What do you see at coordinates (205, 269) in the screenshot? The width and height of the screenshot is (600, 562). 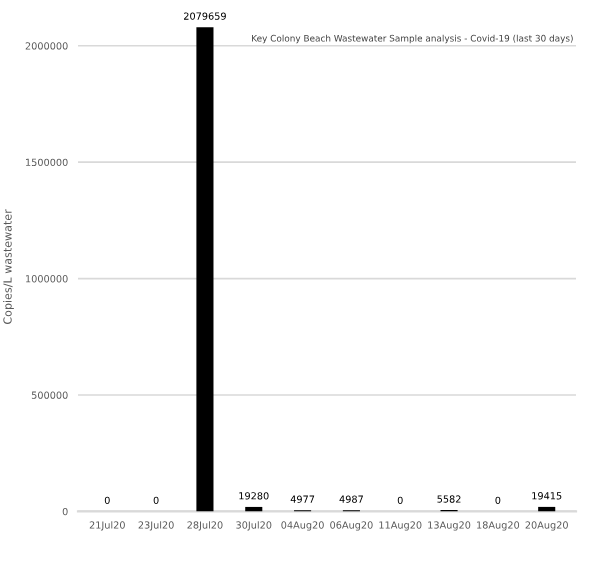 I see `bar` at bounding box center [205, 269].